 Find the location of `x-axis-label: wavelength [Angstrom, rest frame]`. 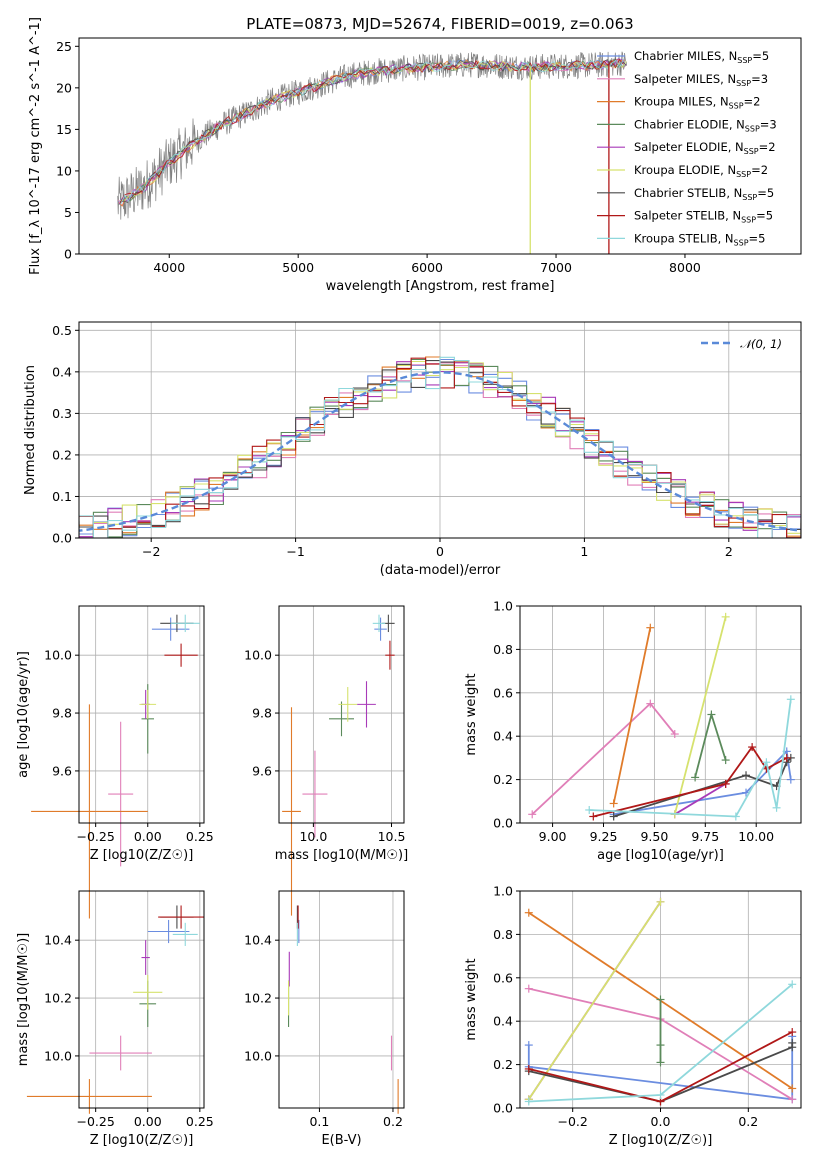

x-axis-label: wavelength [Angstrom, rest frame] is located at coordinates (440, 286).